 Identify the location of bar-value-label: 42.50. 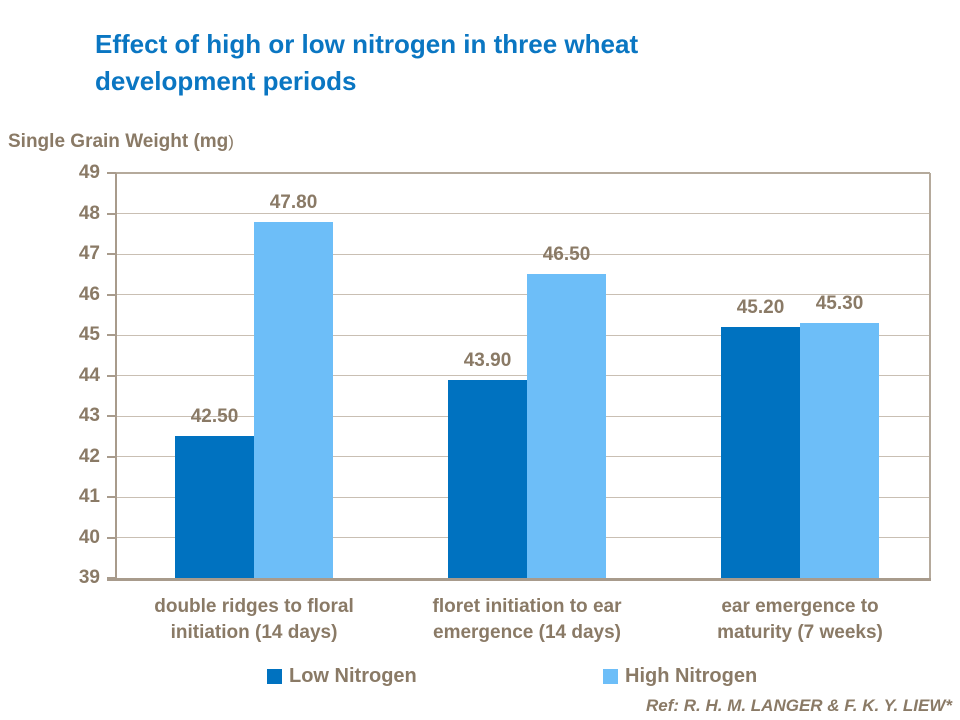
(214, 417).